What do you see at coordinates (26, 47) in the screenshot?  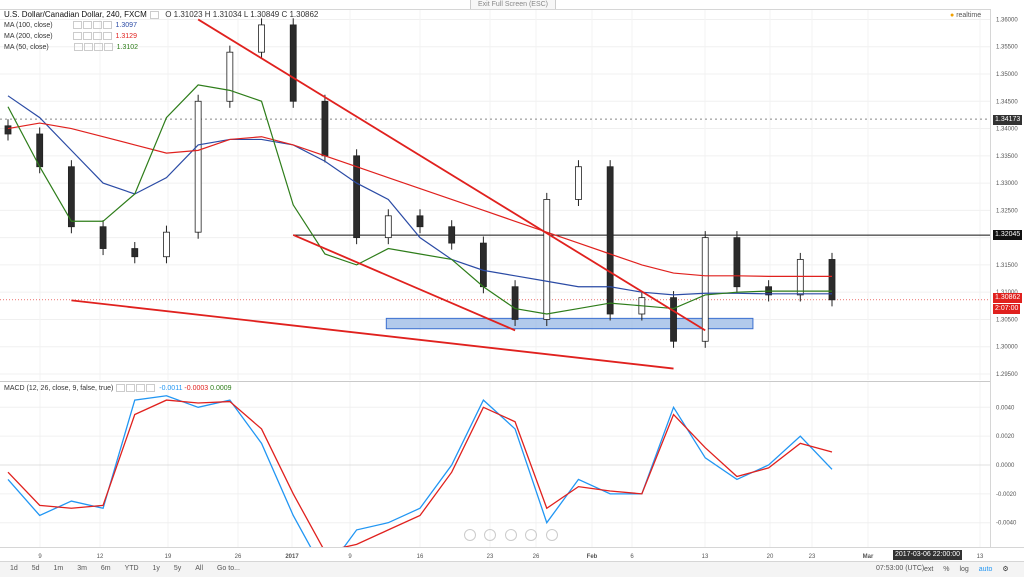 I see `indicator-label: MA (50, close)` at bounding box center [26, 47].